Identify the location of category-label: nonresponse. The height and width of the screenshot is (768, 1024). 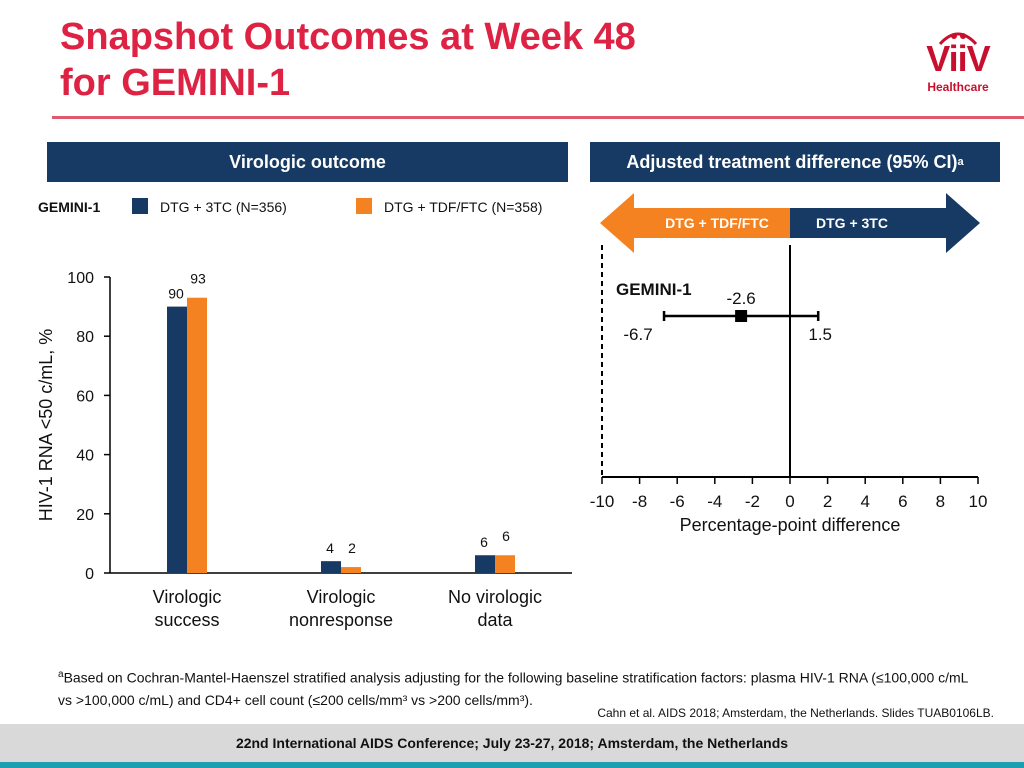
(341, 620).